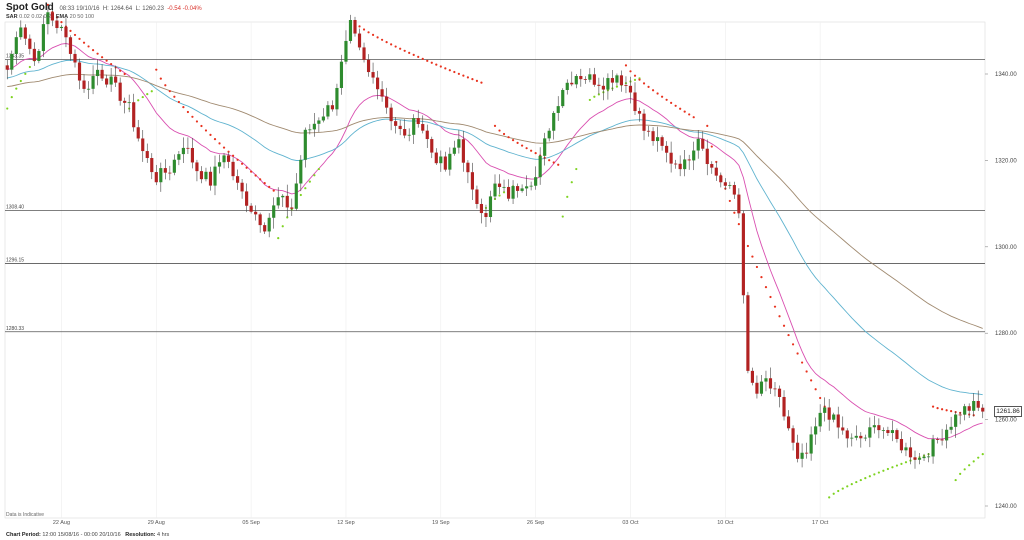  What do you see at coordinates (725, 523) in the screenshot?
I see `x-tick-label: 10 Oct` at bounding box center [725, 523].